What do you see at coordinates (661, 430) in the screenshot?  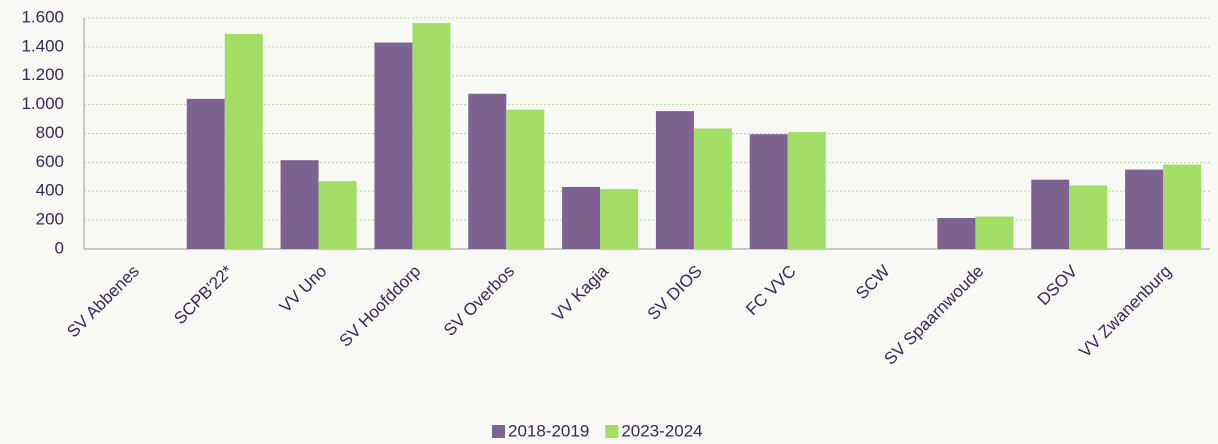 I see `legend-label: 2023-2024` at bounding box center [661, 430].